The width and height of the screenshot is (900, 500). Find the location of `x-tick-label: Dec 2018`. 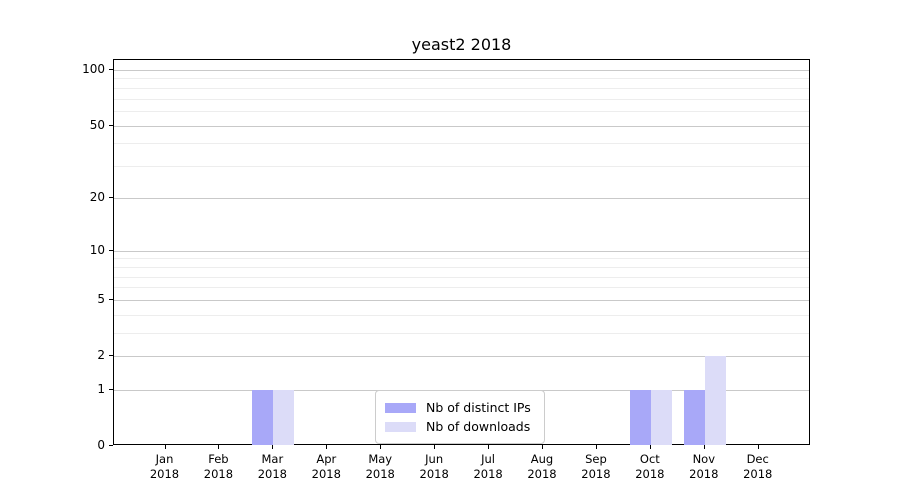

x-tick-label: Dec 2018 is located at coordinates (758, 467).